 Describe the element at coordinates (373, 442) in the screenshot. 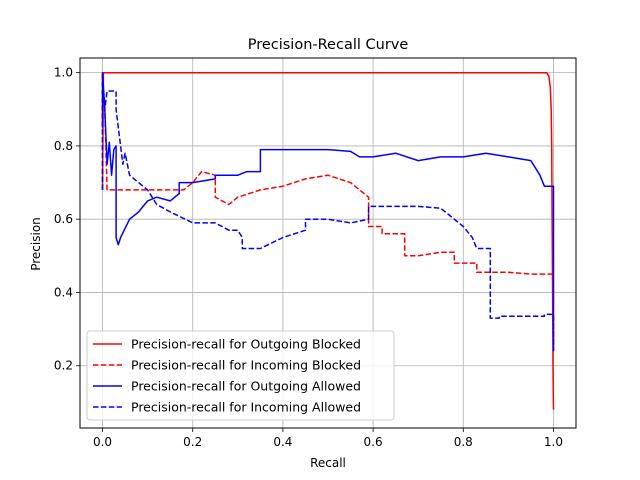

I see `x-tick-label: 0.6` at that location.